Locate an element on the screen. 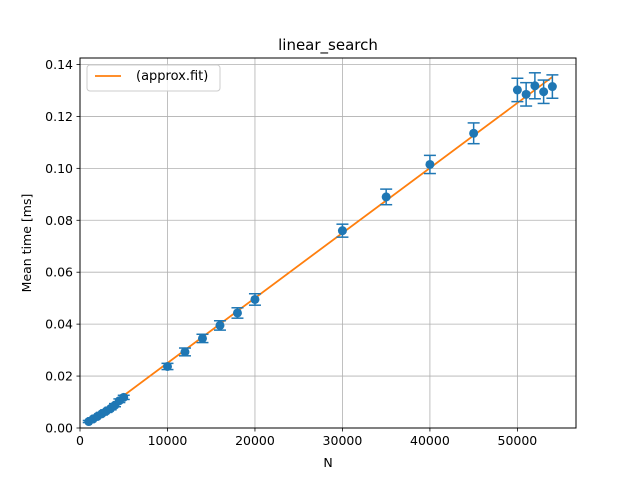  legend: (approx.fit) is located at coordinates (153, 78).